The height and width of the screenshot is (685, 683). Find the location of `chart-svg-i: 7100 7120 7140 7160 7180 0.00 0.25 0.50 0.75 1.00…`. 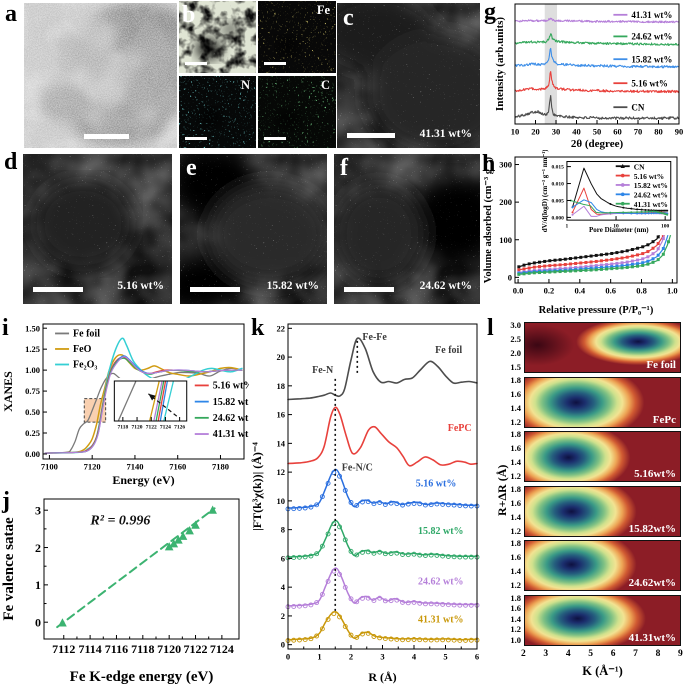

chart-svg-i: 7100 7120 7140 7160 7180 0.00 0.25 0.50 0.75 1.00… is located at coordinates (129, 405).